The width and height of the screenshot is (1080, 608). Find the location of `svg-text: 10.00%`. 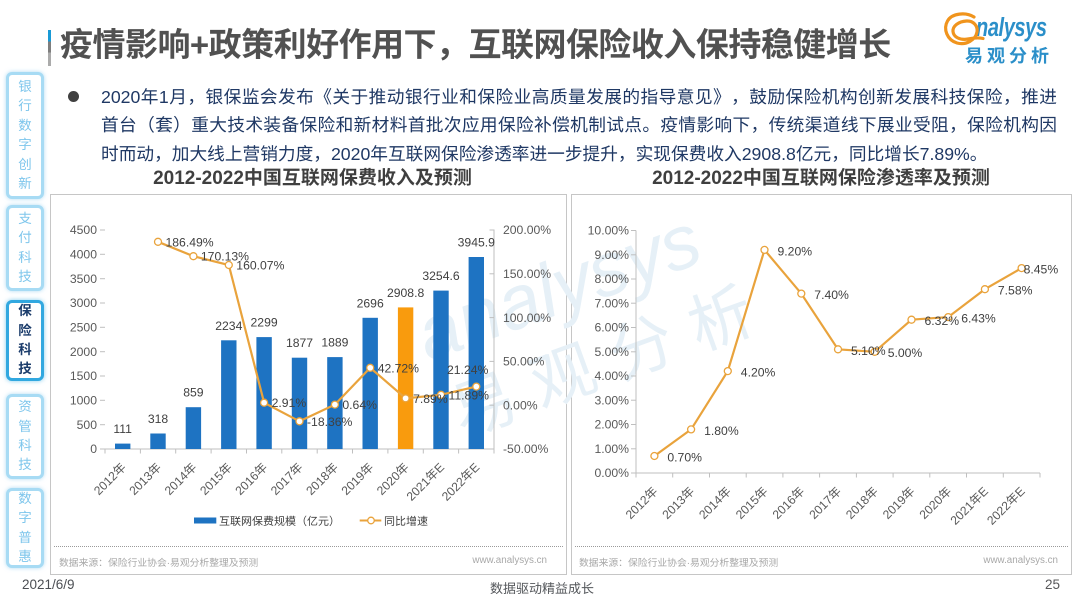

svg-text: 10.00% is located at coordinates (608, 231).